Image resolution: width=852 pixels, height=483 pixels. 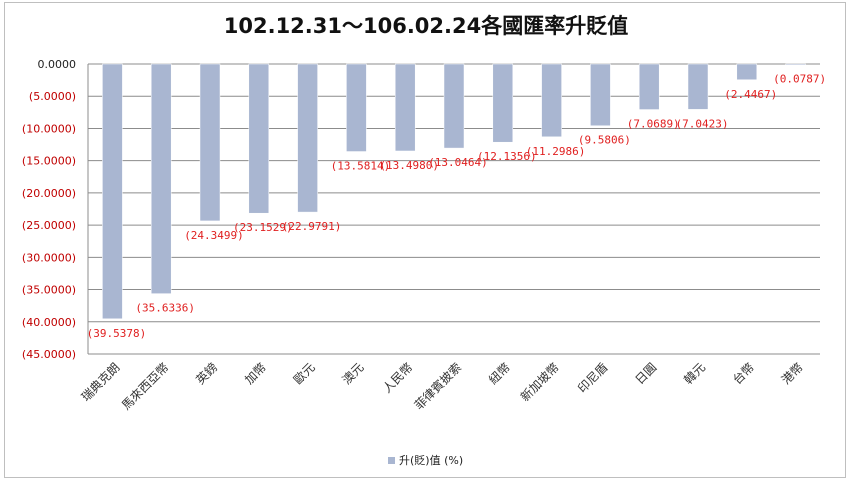 What do you see at coordinates (499, 373) in the screenshot?
I see `category-label: 紐幣` at bounding box center [499, 373].